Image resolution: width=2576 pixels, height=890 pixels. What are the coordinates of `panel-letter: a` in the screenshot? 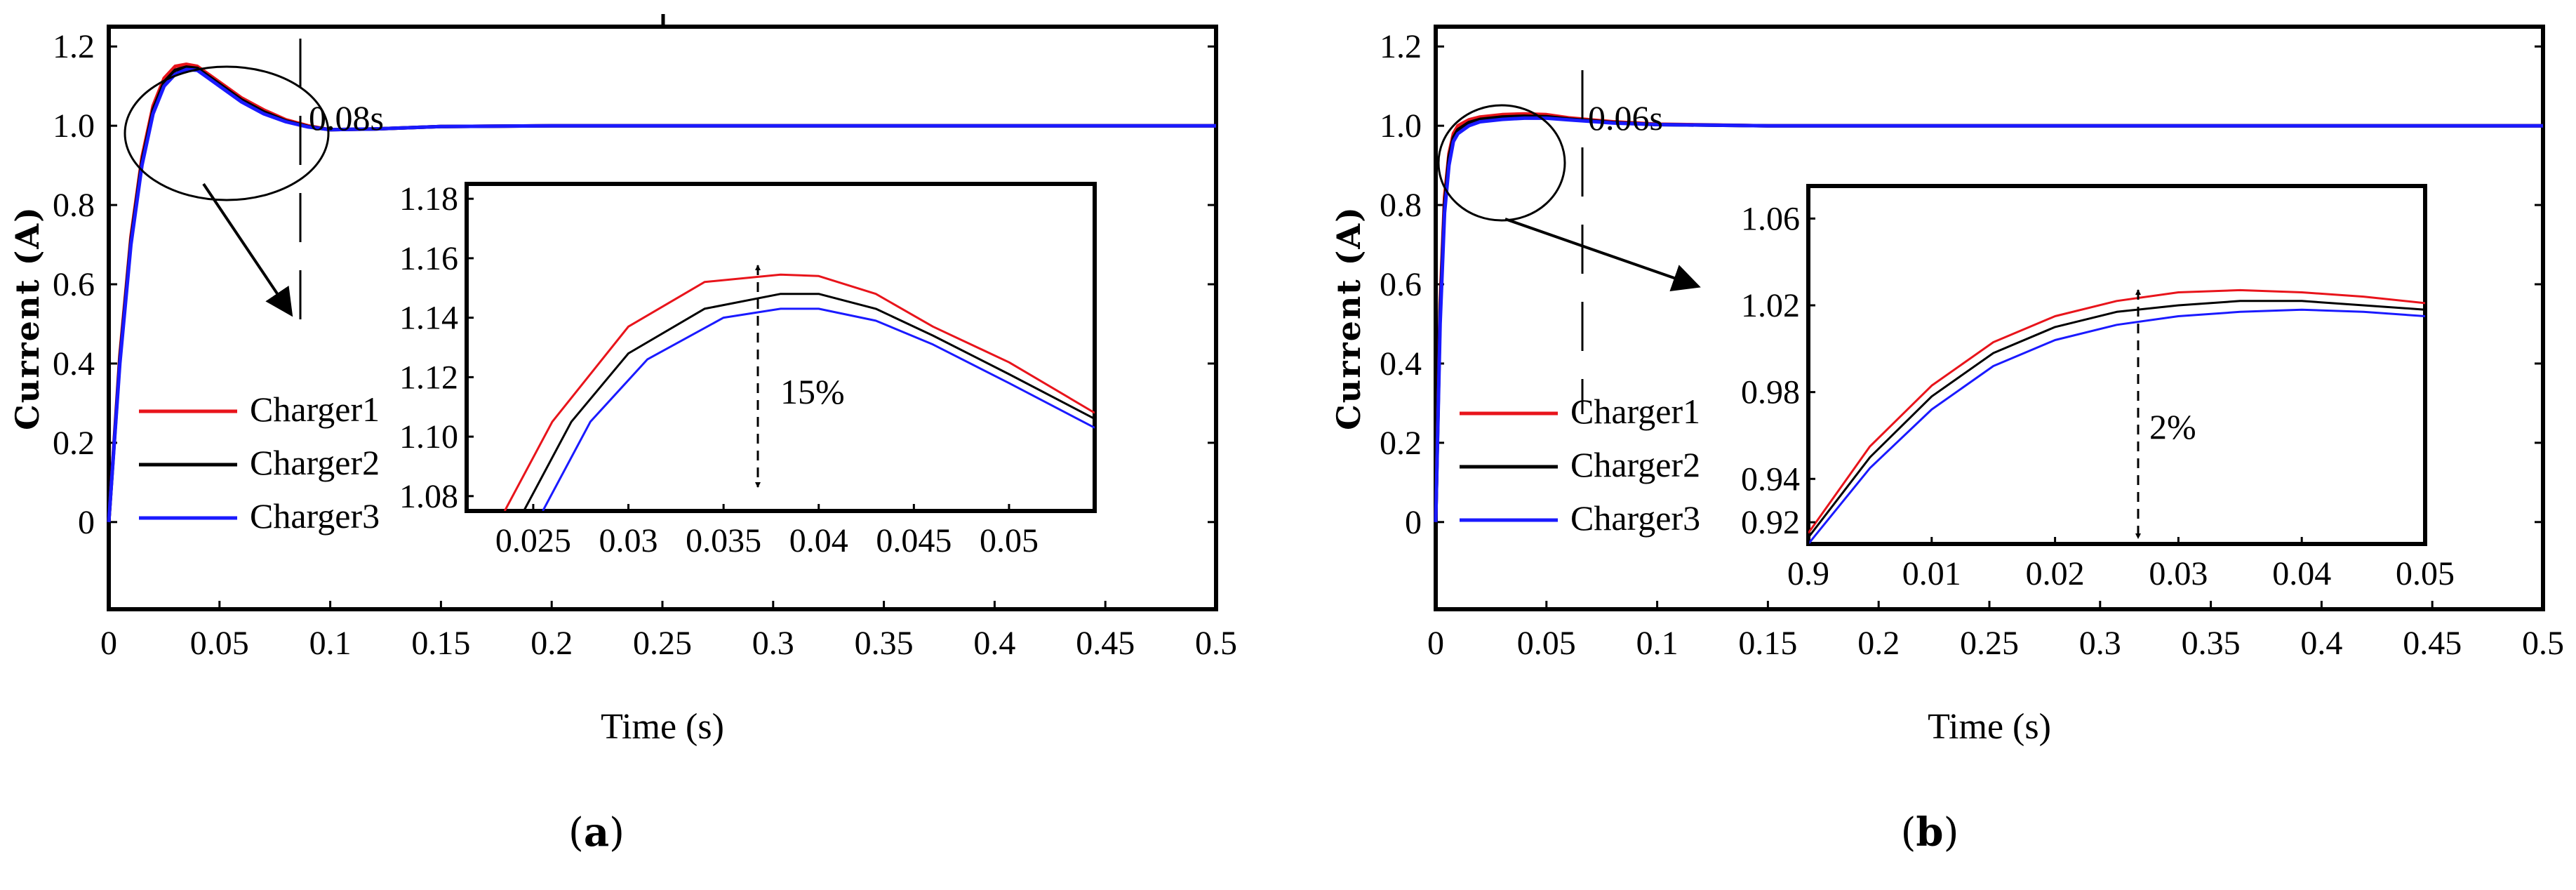 It's located at (596, 832).